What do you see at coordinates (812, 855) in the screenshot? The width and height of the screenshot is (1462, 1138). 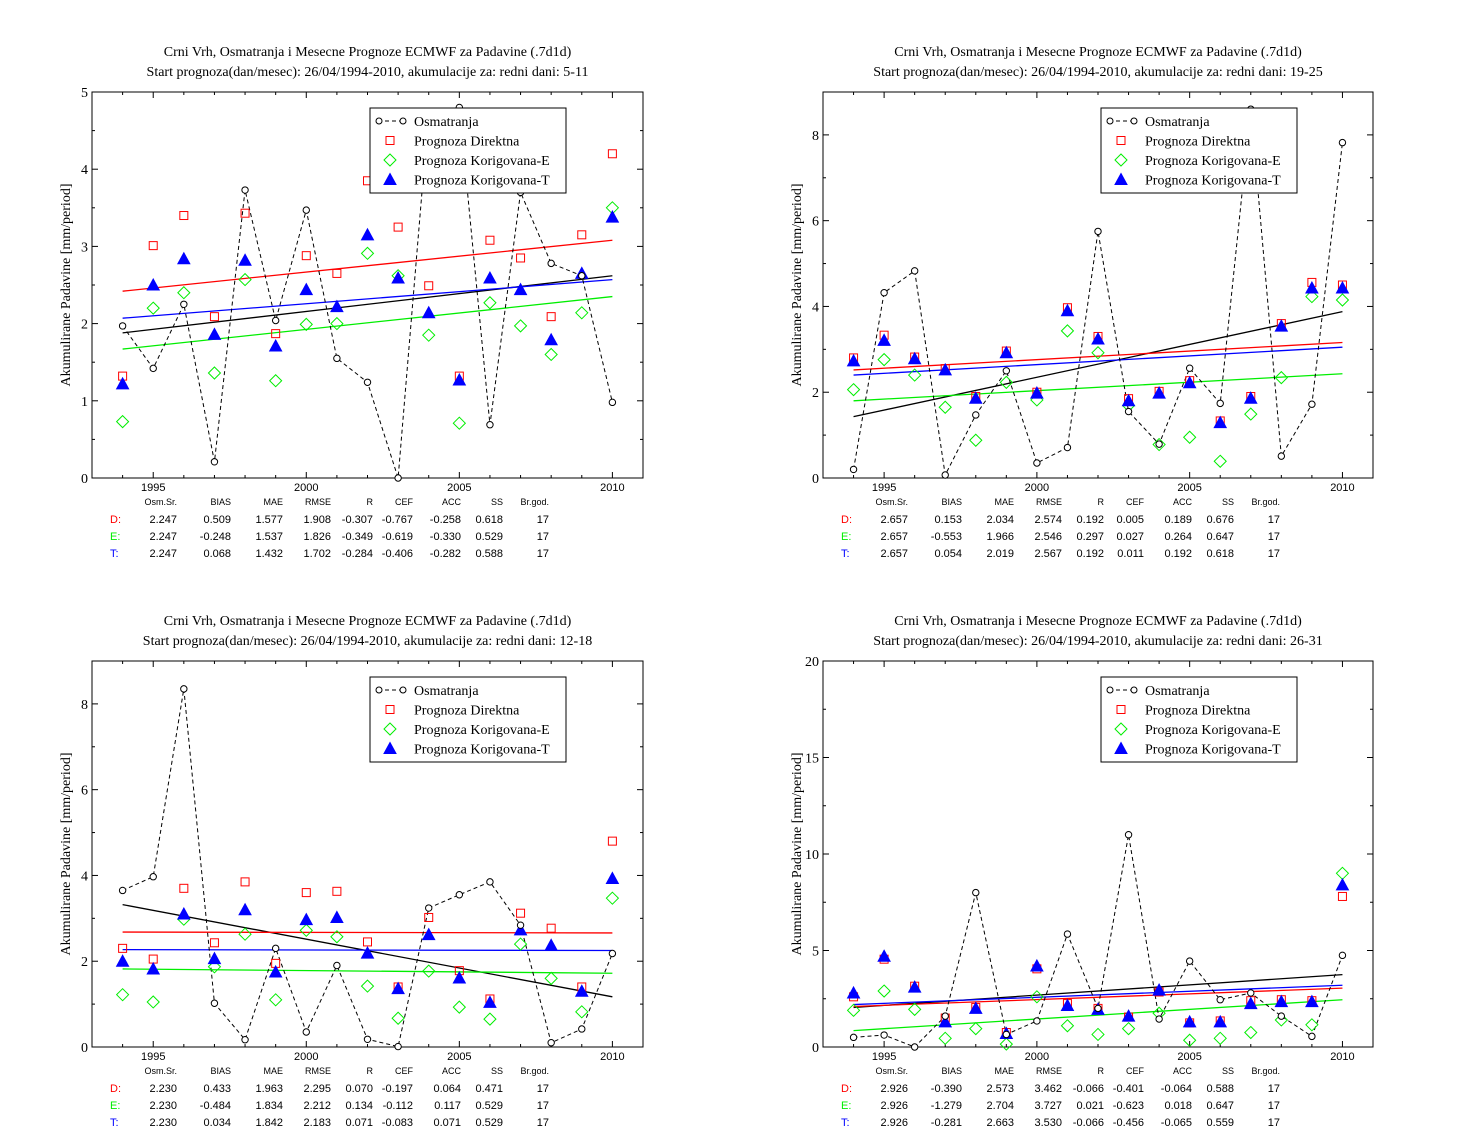 I see `y-tick-label: 10` at bounding box center [812, 855].